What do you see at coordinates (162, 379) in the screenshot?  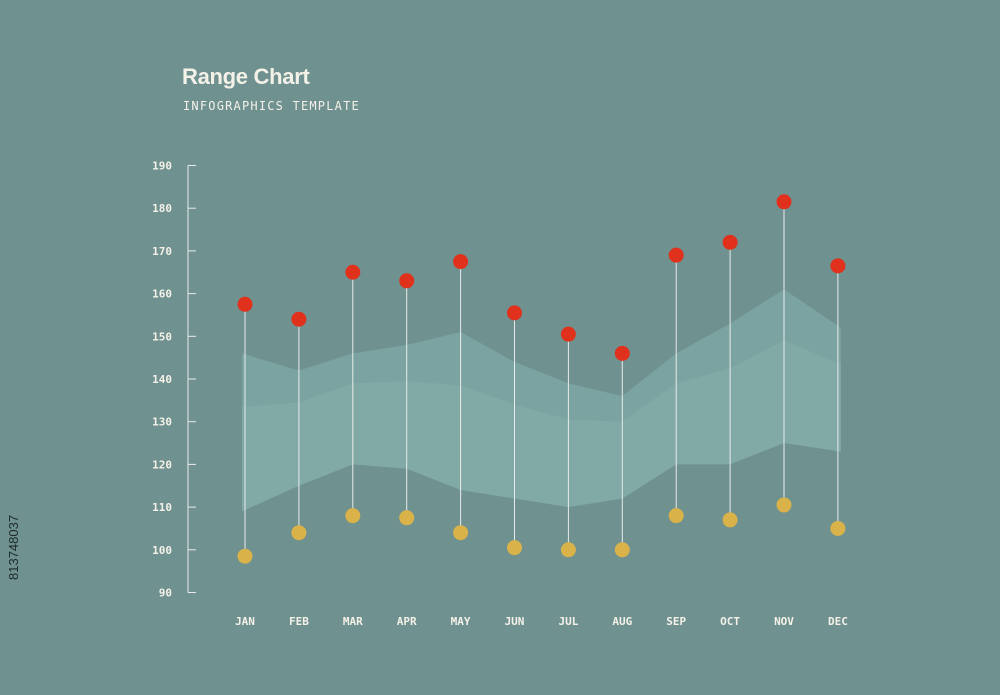 I see `y-tick-label: 140` at bounding box center [162, 379].